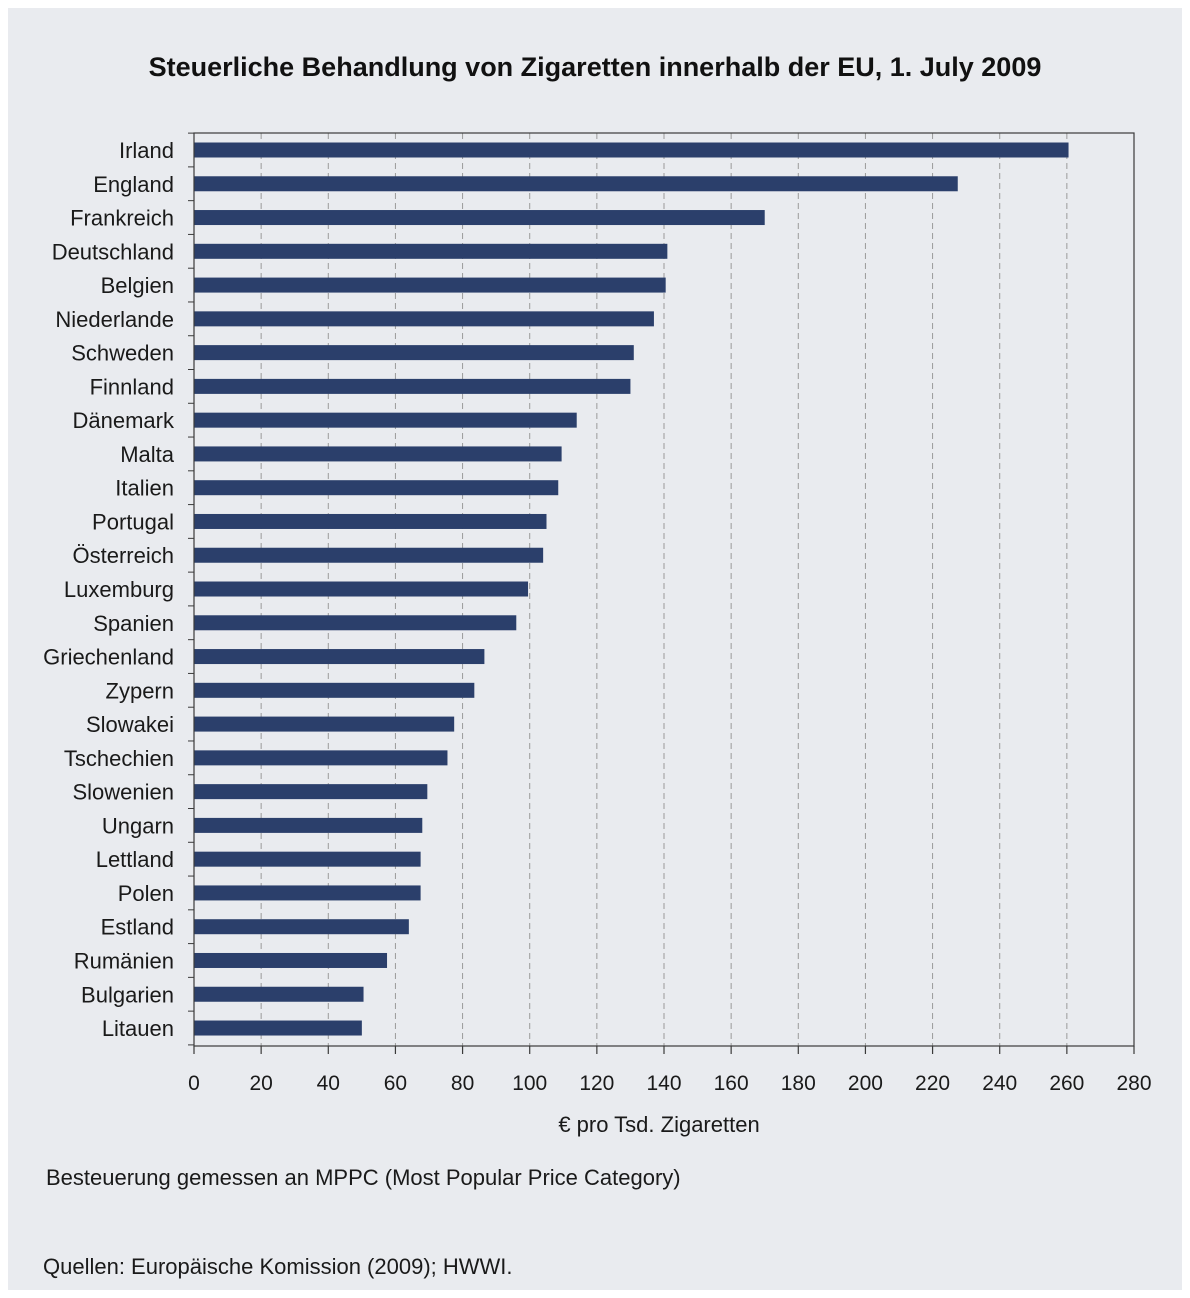 Image resolution: width=1190 pixels, height=1298 pixels. What do you see at coordinates (260, 1083) in the screenshot?
I see `x-tick-label: 20` at bounding box center [260, 1083].